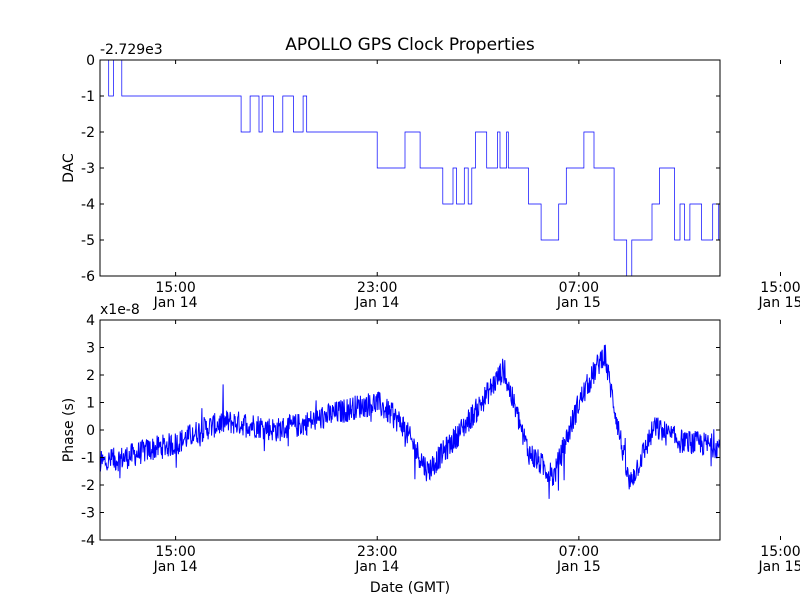 The height and width of the screenshot is (604, 800). What do you see at coordinates (131, 50) in the screenshot?
I see `axis-offset-label: -2.729e3` at bounding box center [131, 50].